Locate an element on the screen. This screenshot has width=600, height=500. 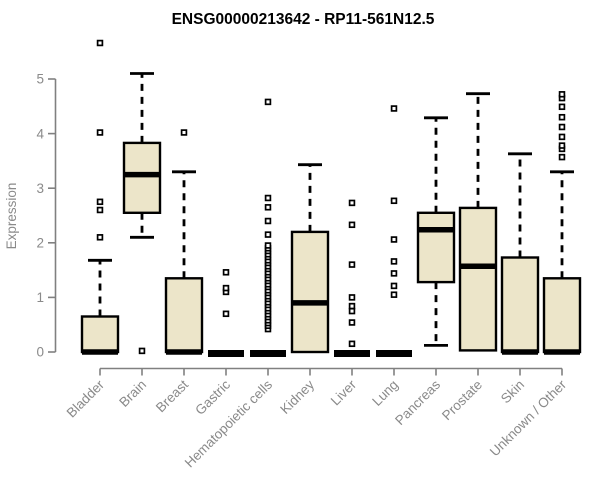
x-tick-label: Pancreas is located at coordinates (417, 402).